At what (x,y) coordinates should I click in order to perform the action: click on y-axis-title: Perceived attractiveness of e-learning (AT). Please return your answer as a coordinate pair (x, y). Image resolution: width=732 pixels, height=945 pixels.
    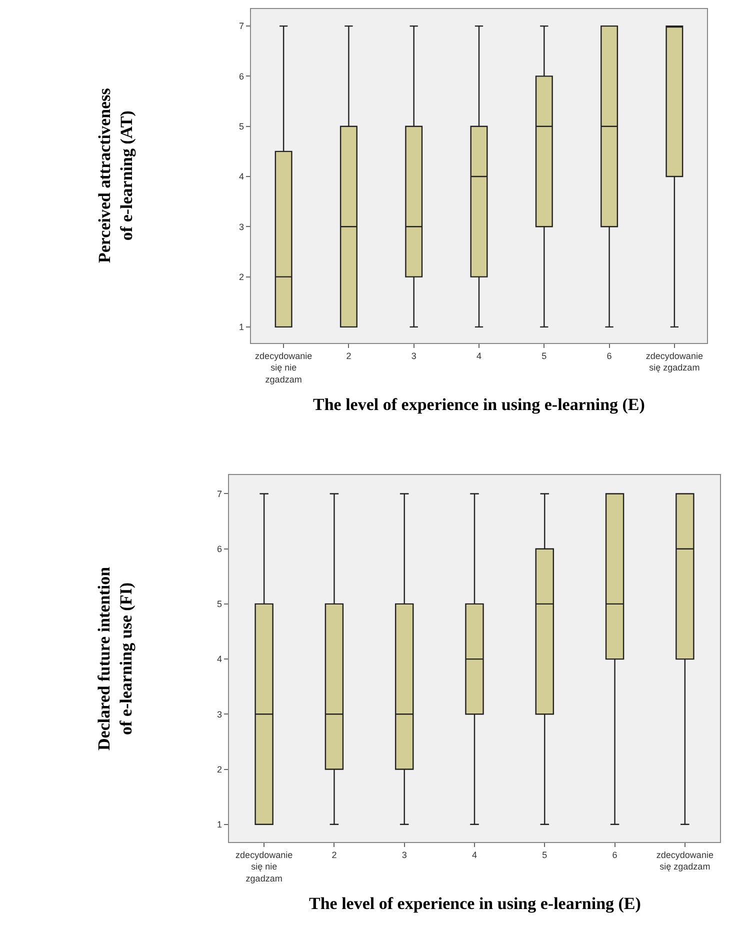
    Looking at the image, I should click on (115, 175).